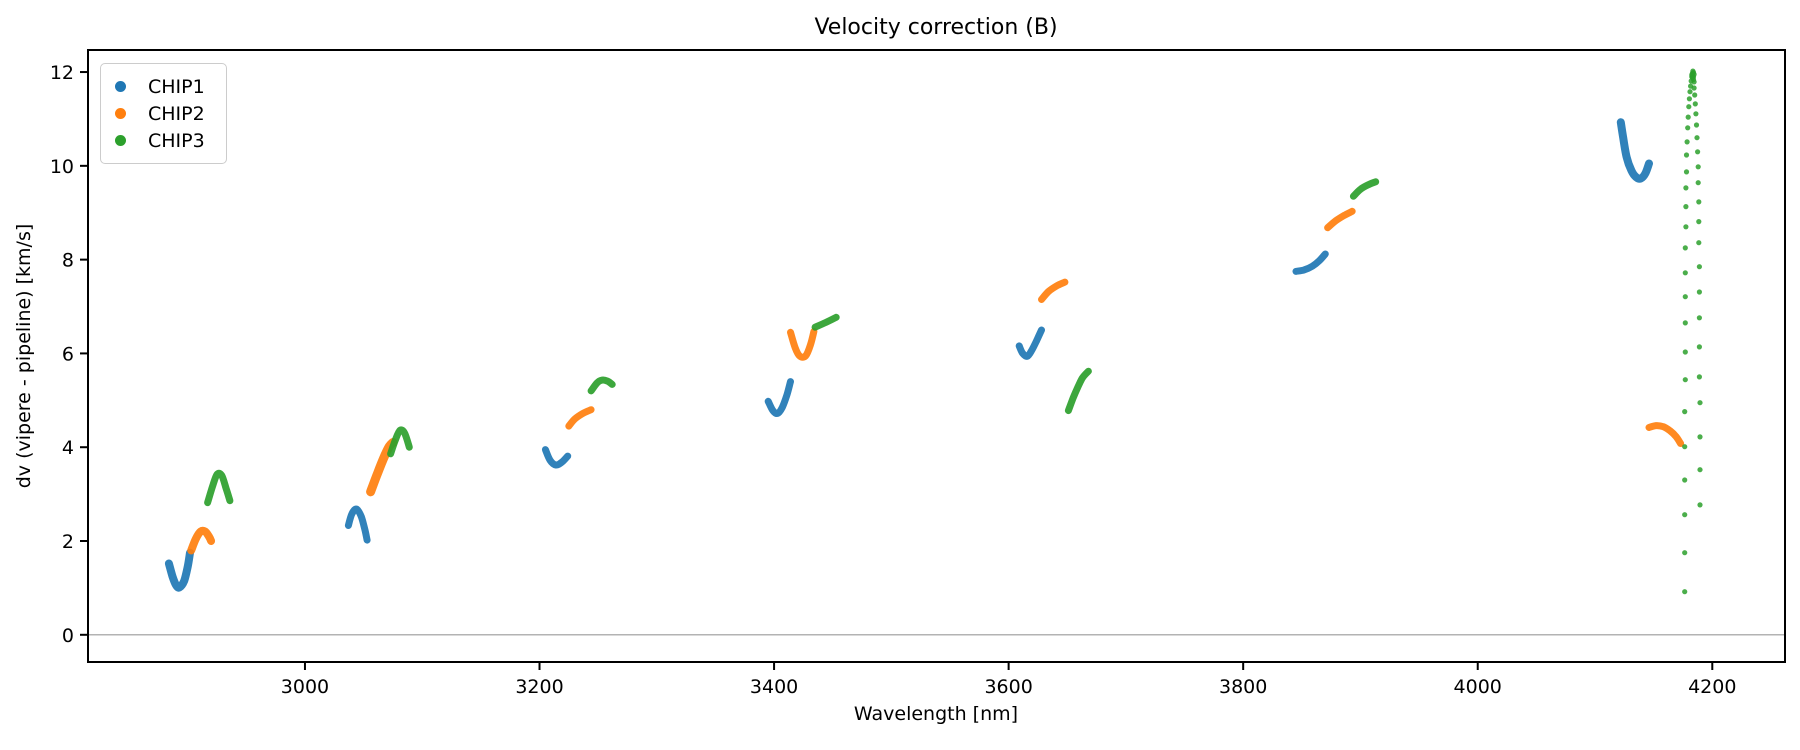 This screenshot has height=750, width=1800. Describe the element at coordinates (120, 140) in the screenshot. I see `legend-marker-chip3-icon` at that location.